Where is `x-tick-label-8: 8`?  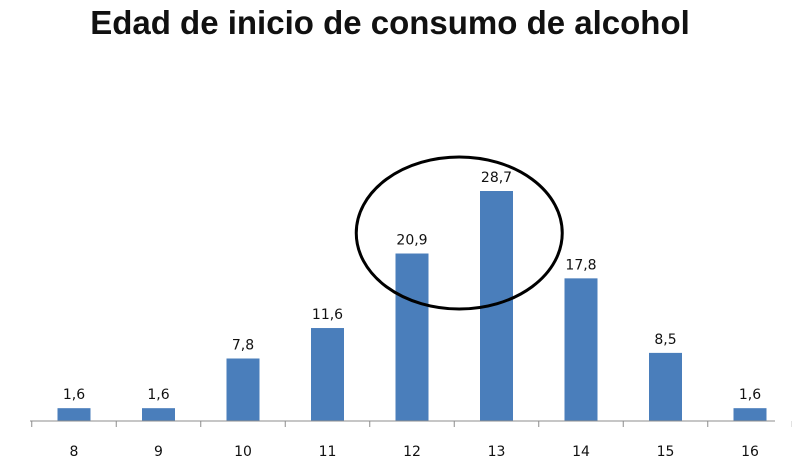 x-tick-label-8: 8 is located at coordinates (74, 452).